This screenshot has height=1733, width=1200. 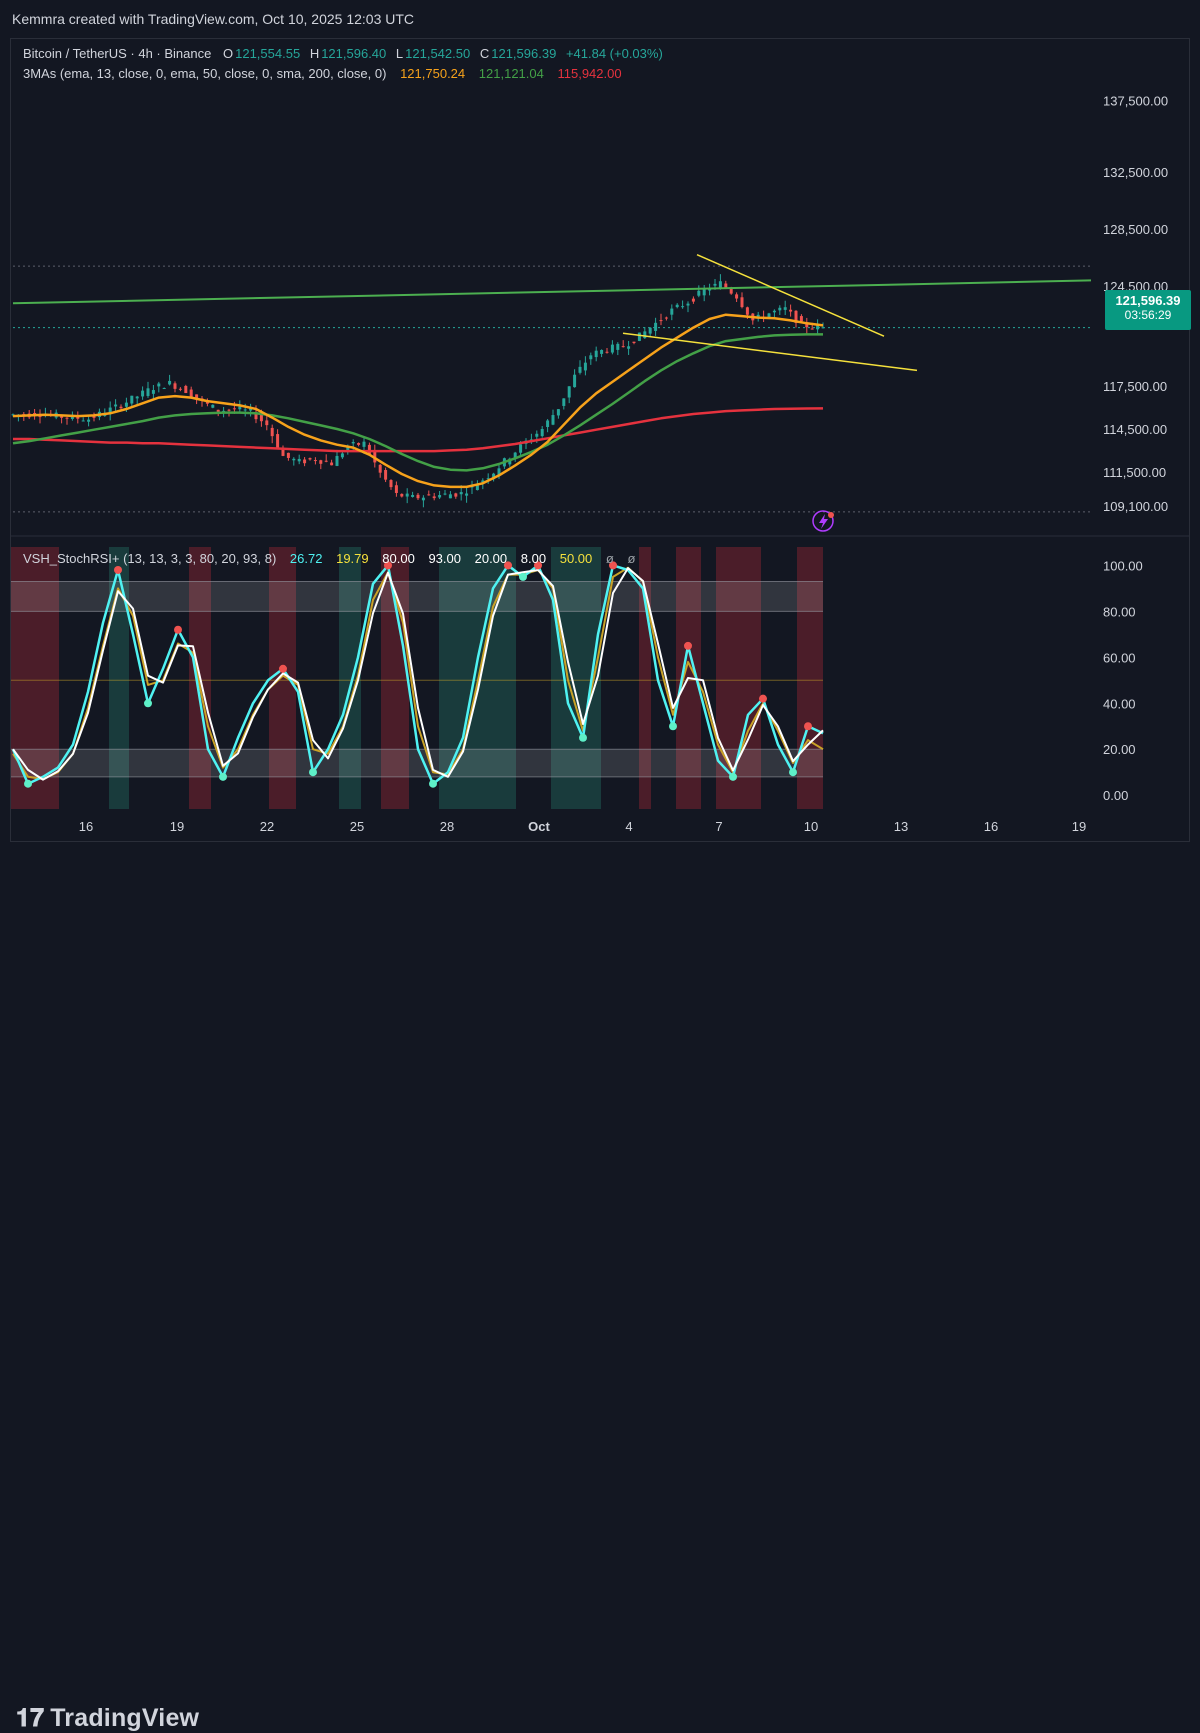 I want to click on countdown-value: 03:56:29, so click(x=1148, y=315).